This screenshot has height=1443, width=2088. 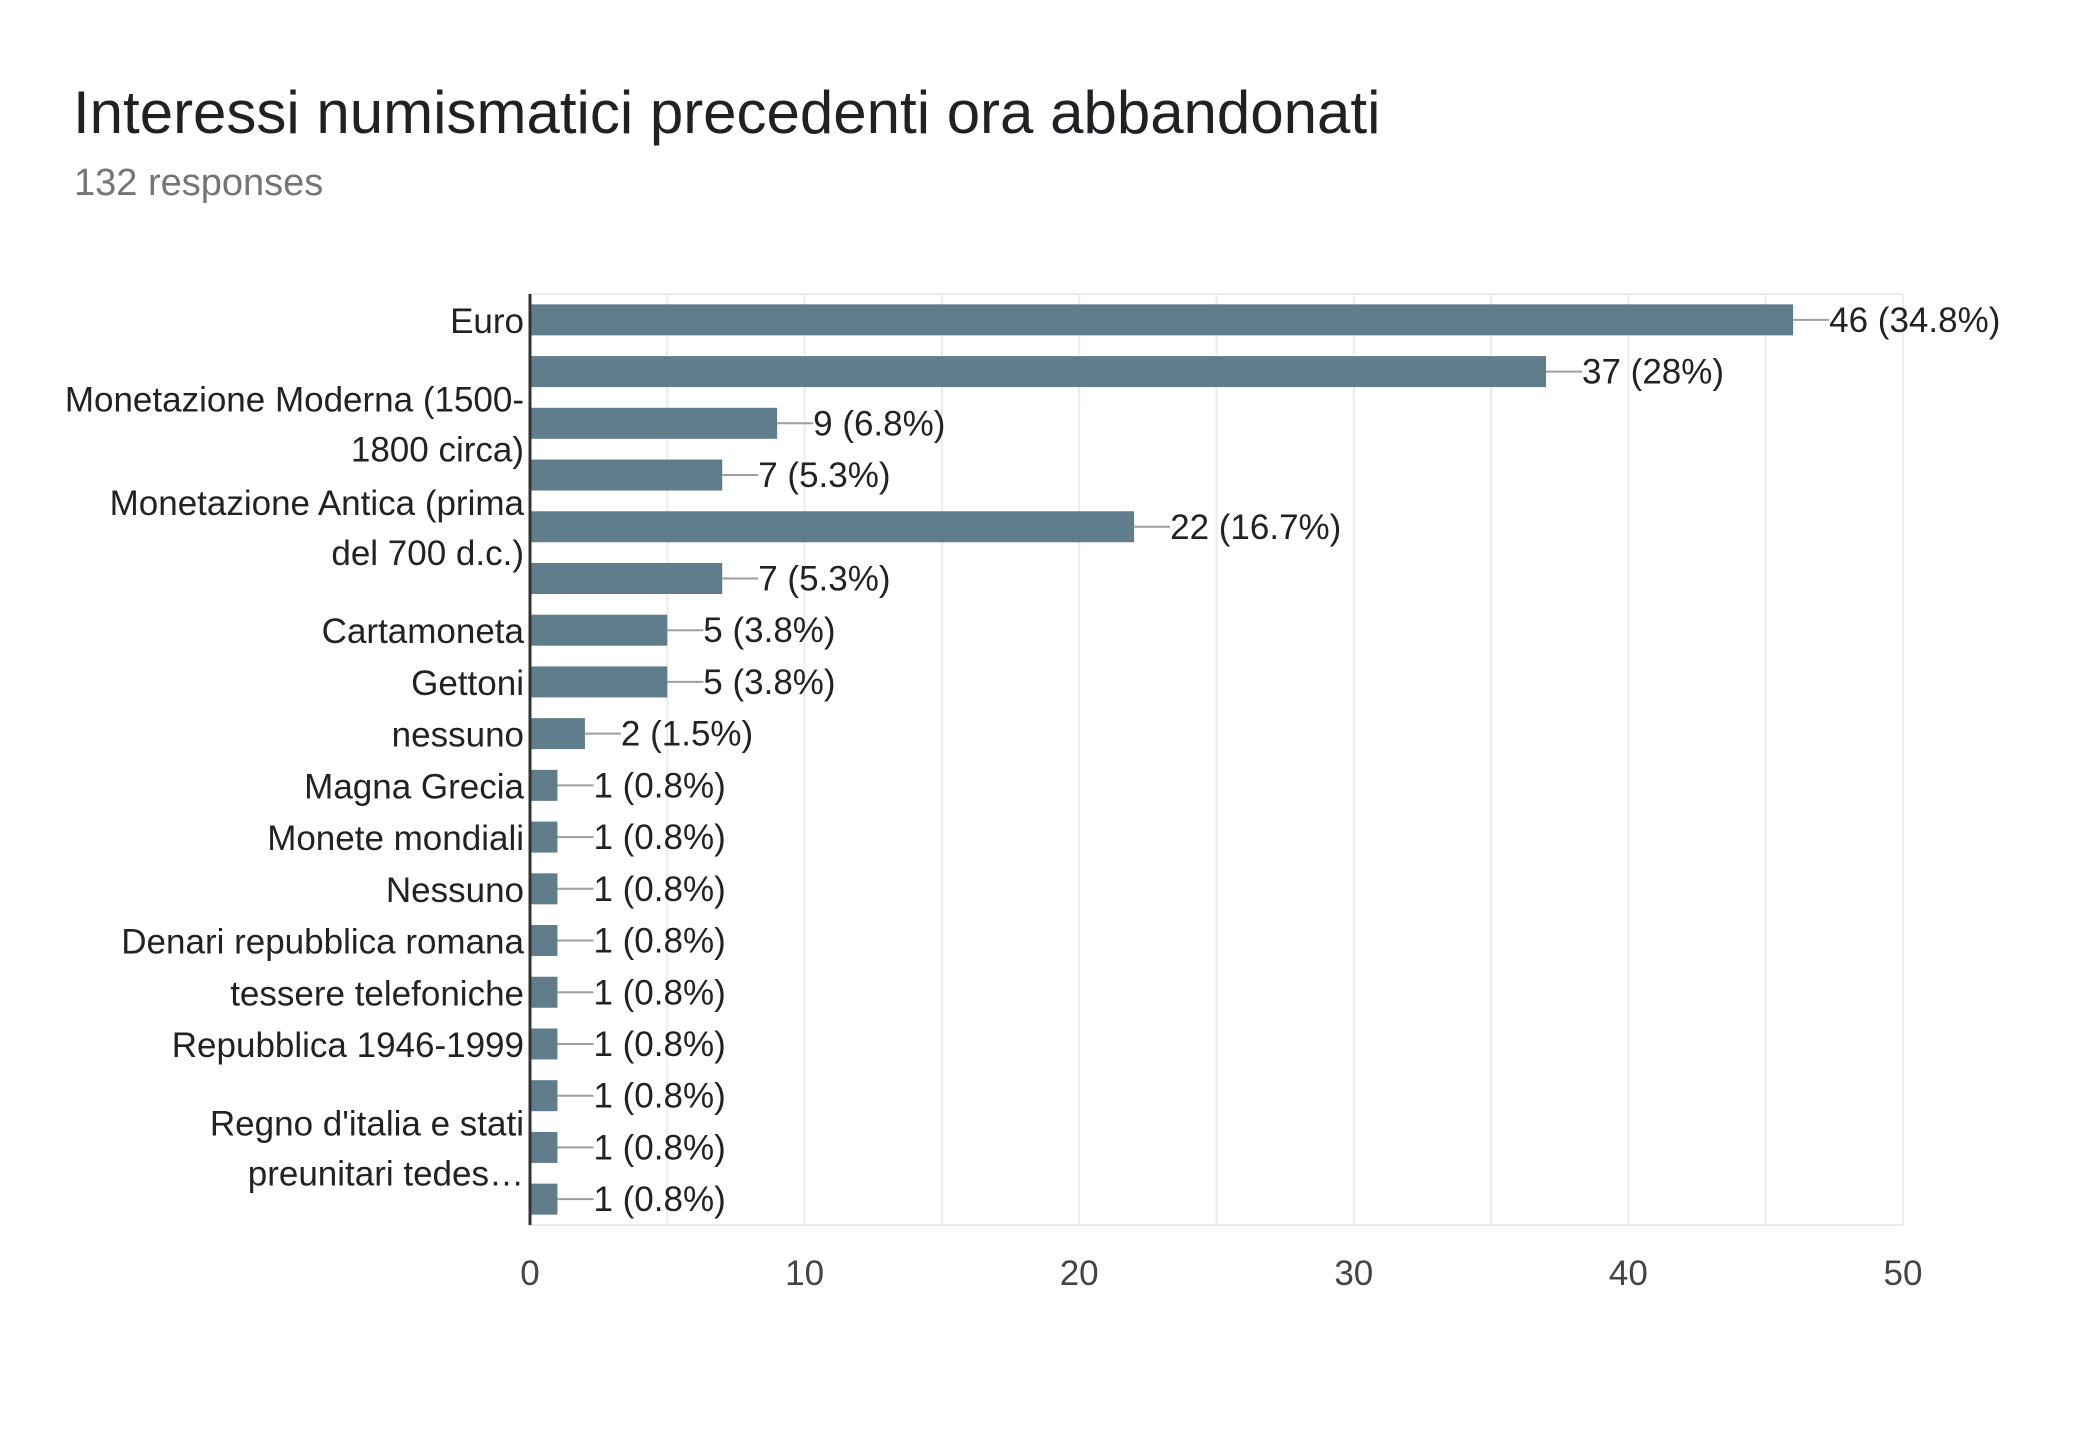 What do you see at coordinates (294, 399) in the screenshot?
I see `category-label: Monetazione Moderna (1500-` at bounding box center [294, 399].